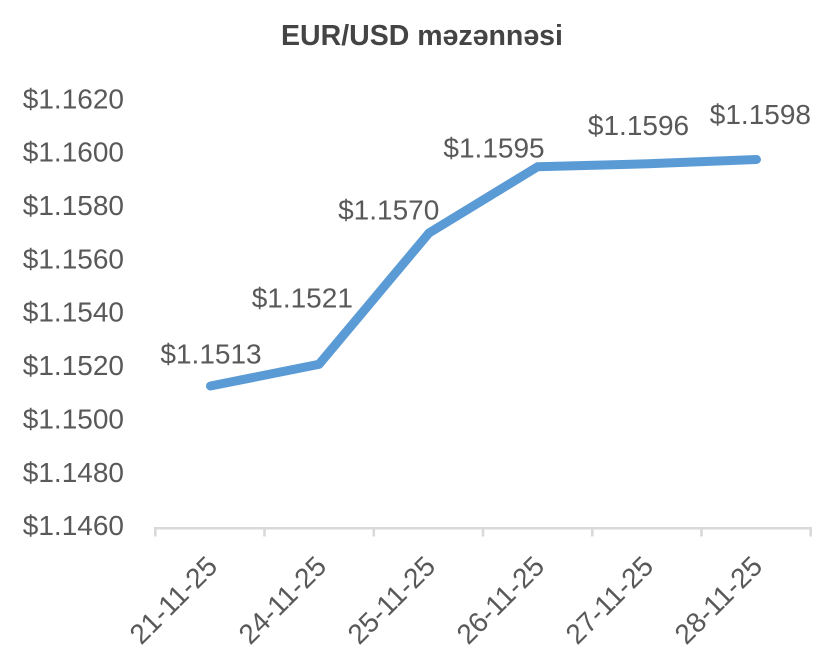 This screenshot has height=660, width=832. Describe the element at coordinates (210, 354) in the screenshot. I see `svg-text: $1.1513` at that location.